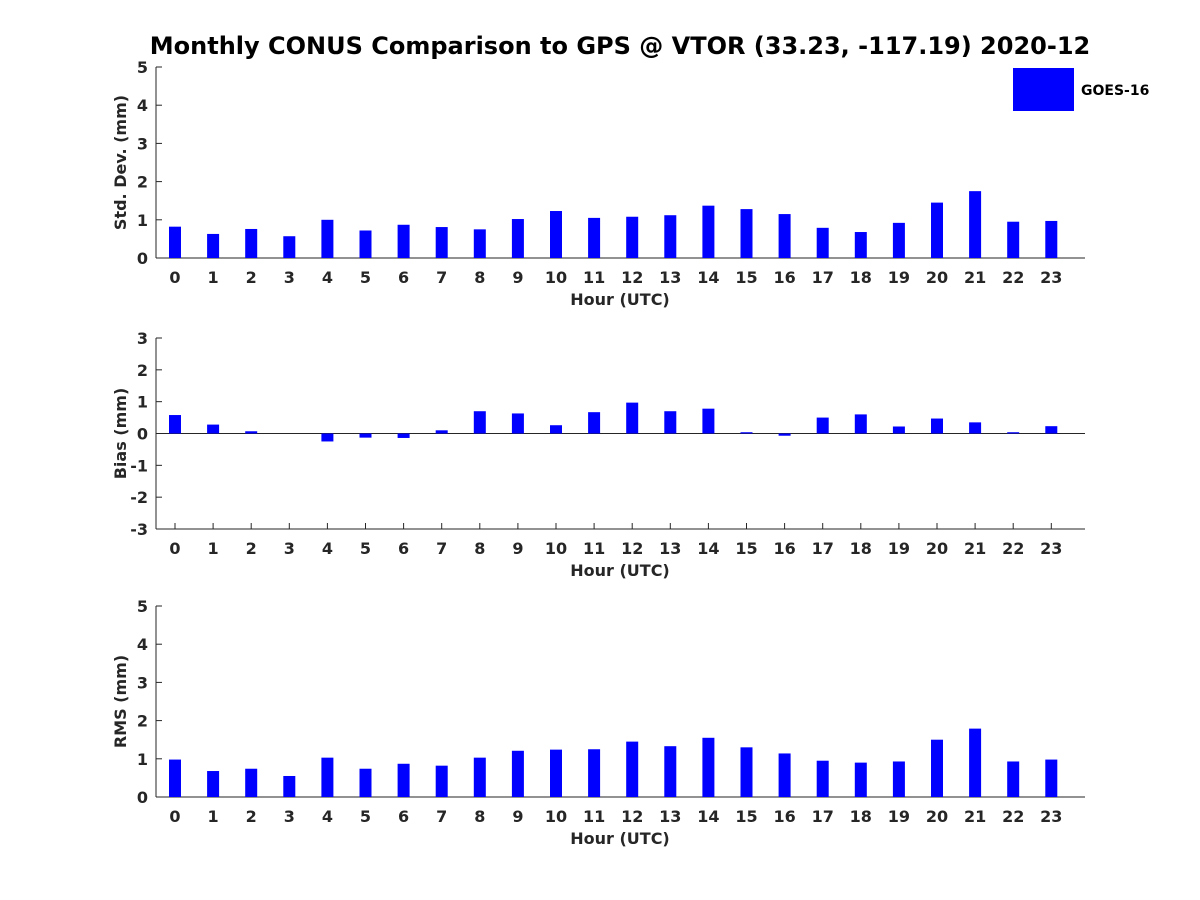 The width and height of the screenshot is (1200, 900). I want to click on y-tick-label: 3, so click(142, 338).